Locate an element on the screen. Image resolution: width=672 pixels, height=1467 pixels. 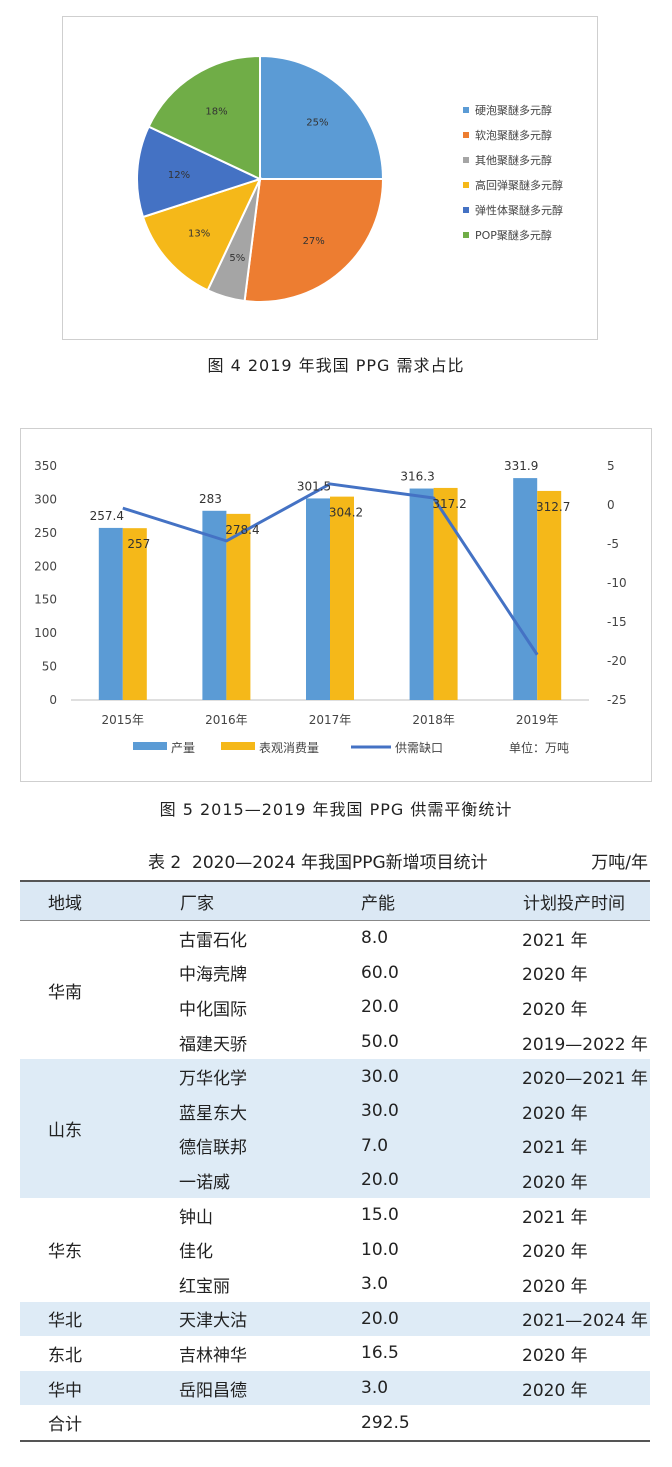
capacity-cell: 3.0 is located at coordinates (441, 1388).